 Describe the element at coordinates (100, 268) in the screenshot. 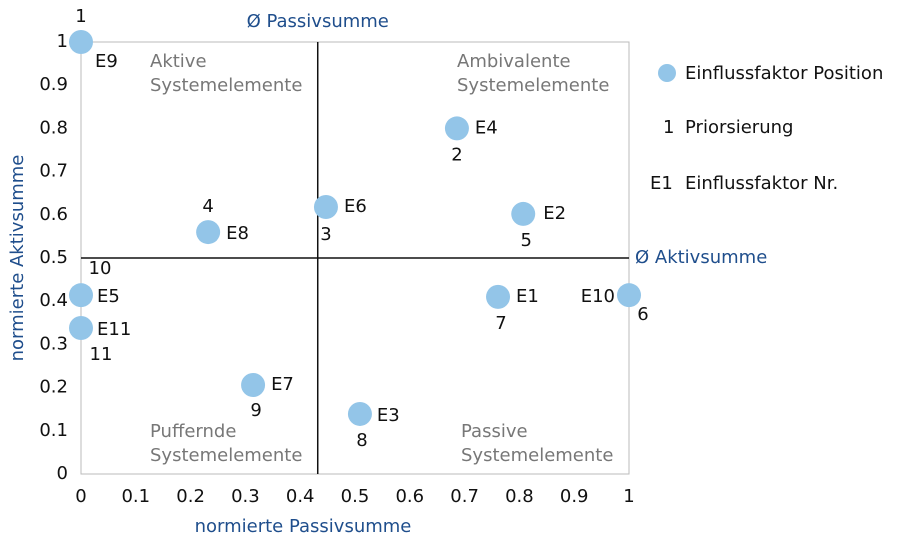

I see `point-priority-label: 10` at that location.